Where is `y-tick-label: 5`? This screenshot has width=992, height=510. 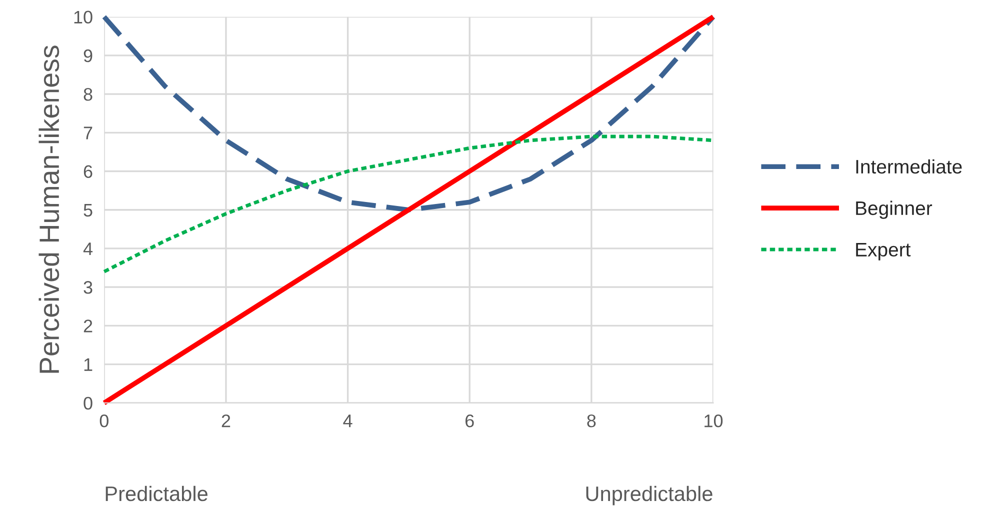 y-tick-label: 5 is located at coordinates (88, 210).